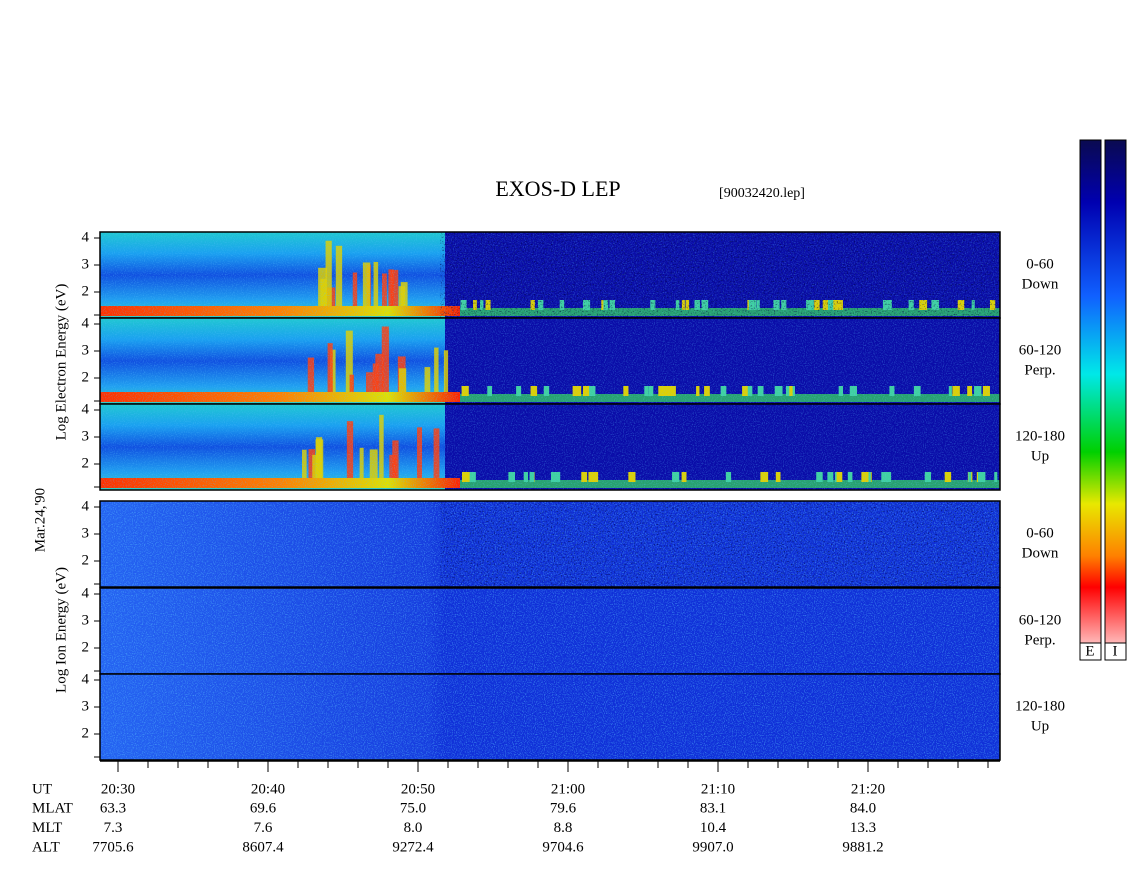 The width and height of the screenshot is (1130, 875). What do you see at coordinates (563, 828) in the screenshot?
I see `orbit-value: 8.8` at bounding box center [563, 828].